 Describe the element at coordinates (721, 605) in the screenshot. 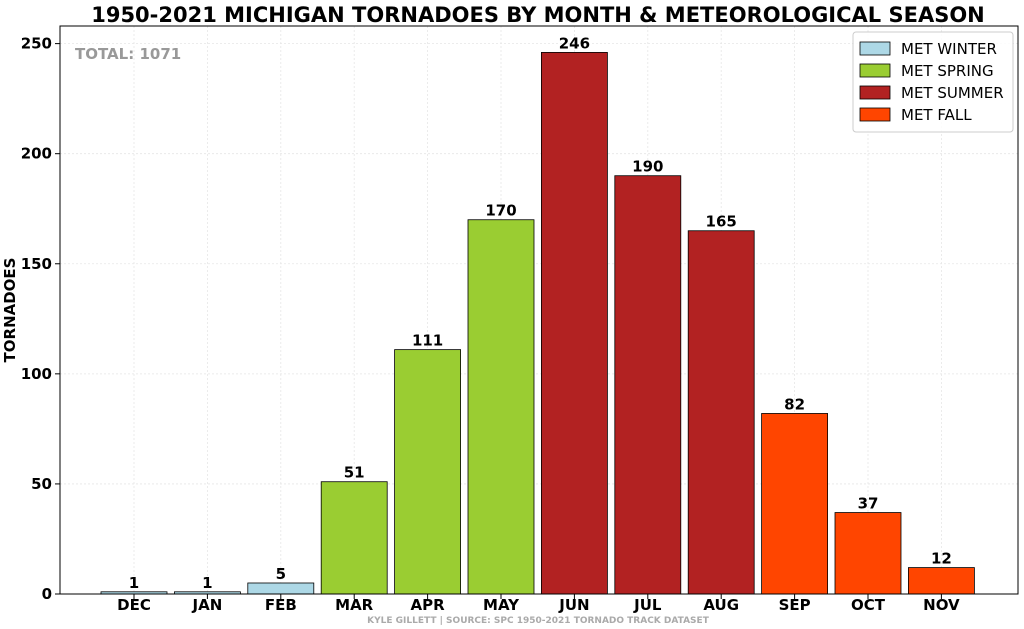

I see `x-tick-label: AUG` at that location.